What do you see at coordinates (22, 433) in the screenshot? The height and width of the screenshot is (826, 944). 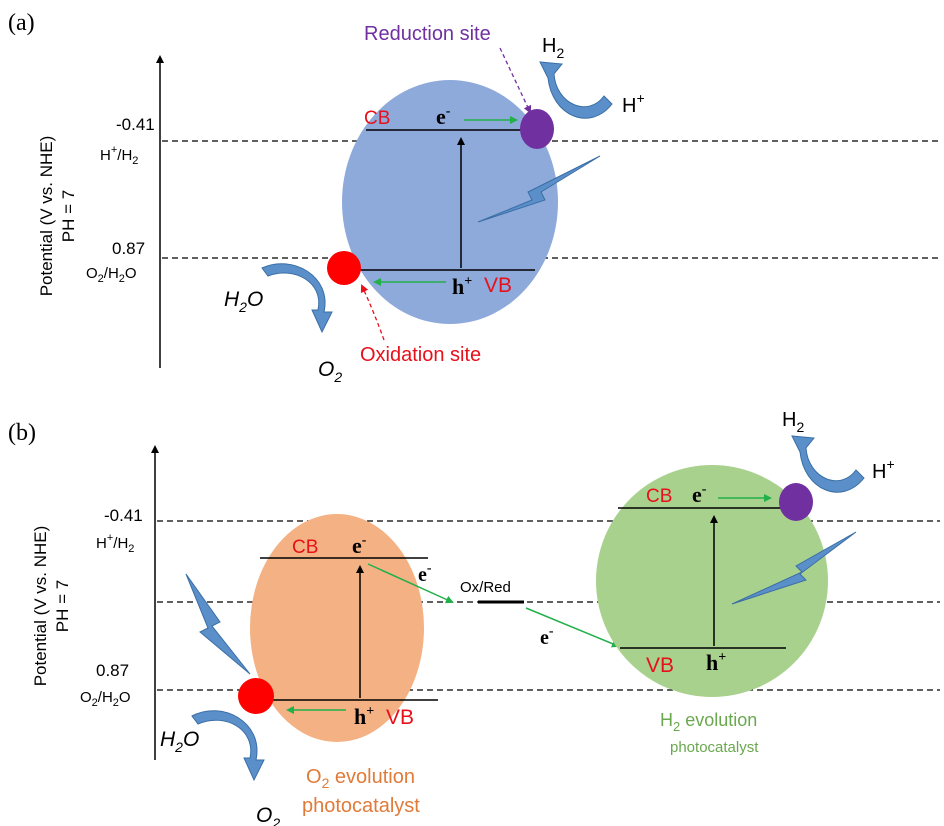 I see `panel-b-label: (b)` at bounding box center [22, 433].